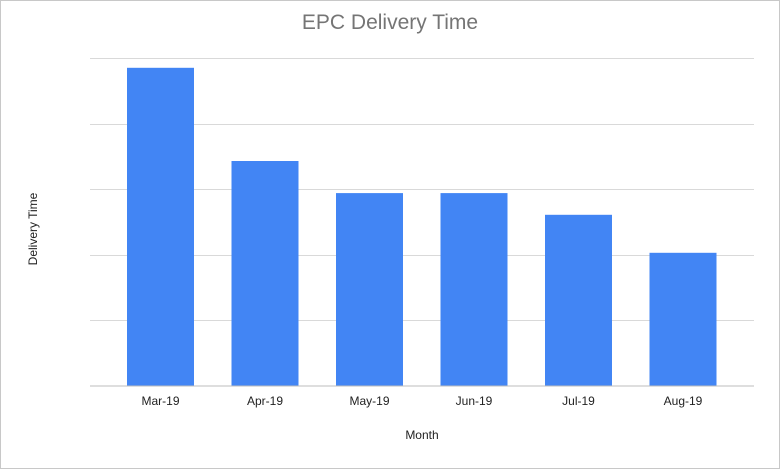 The height and width of the screenshot is (469, 780). Describe the element at coordinates (160, 401) in the screenshot. I see `x-tick-label-mar-19: Mar-19` at that location.